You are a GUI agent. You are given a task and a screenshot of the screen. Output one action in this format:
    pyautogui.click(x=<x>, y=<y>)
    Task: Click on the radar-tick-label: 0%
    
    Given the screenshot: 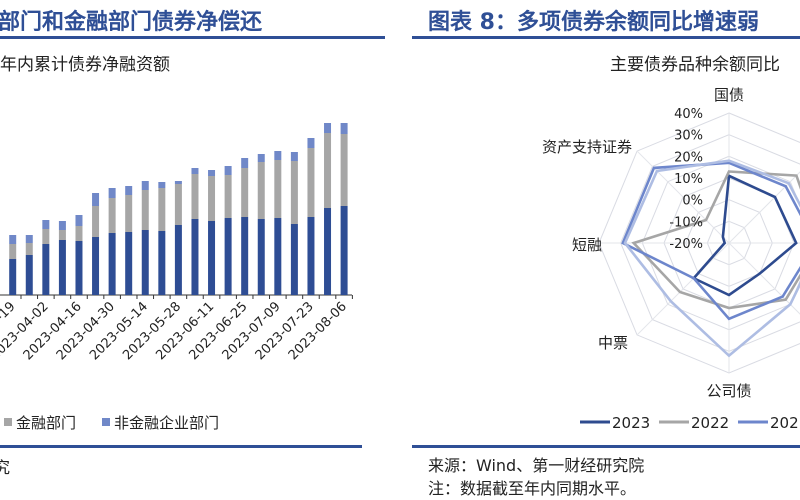 What is the action you would take?
    pyautogui.click(x=692, y=201)
    